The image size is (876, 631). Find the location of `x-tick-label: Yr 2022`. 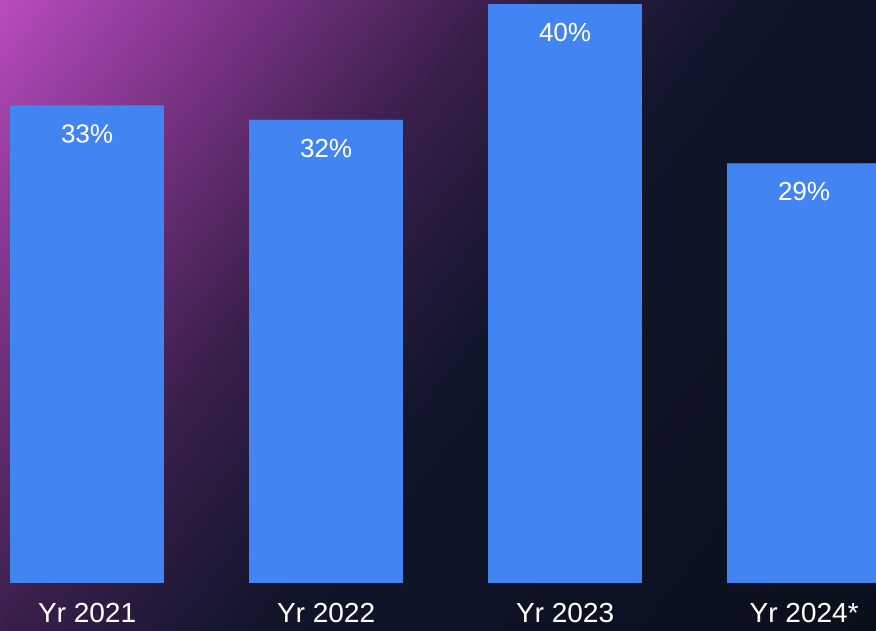

x-tick-label: Yr 2022 is located at coordinates (326, 612).